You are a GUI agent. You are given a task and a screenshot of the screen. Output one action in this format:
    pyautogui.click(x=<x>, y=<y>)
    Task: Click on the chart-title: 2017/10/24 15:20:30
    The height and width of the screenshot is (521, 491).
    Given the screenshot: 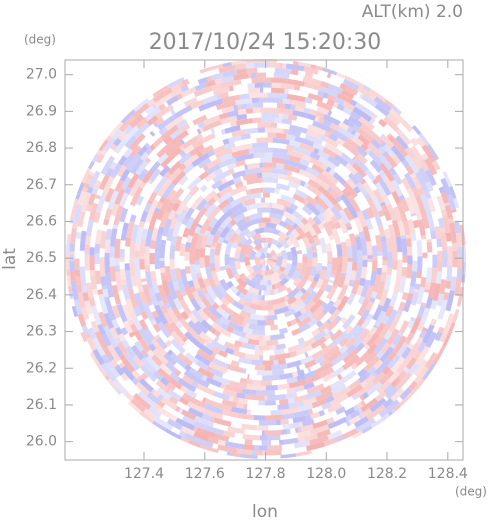 What is the action you would take?
    pyautogui.click(x=265, y=42)
    